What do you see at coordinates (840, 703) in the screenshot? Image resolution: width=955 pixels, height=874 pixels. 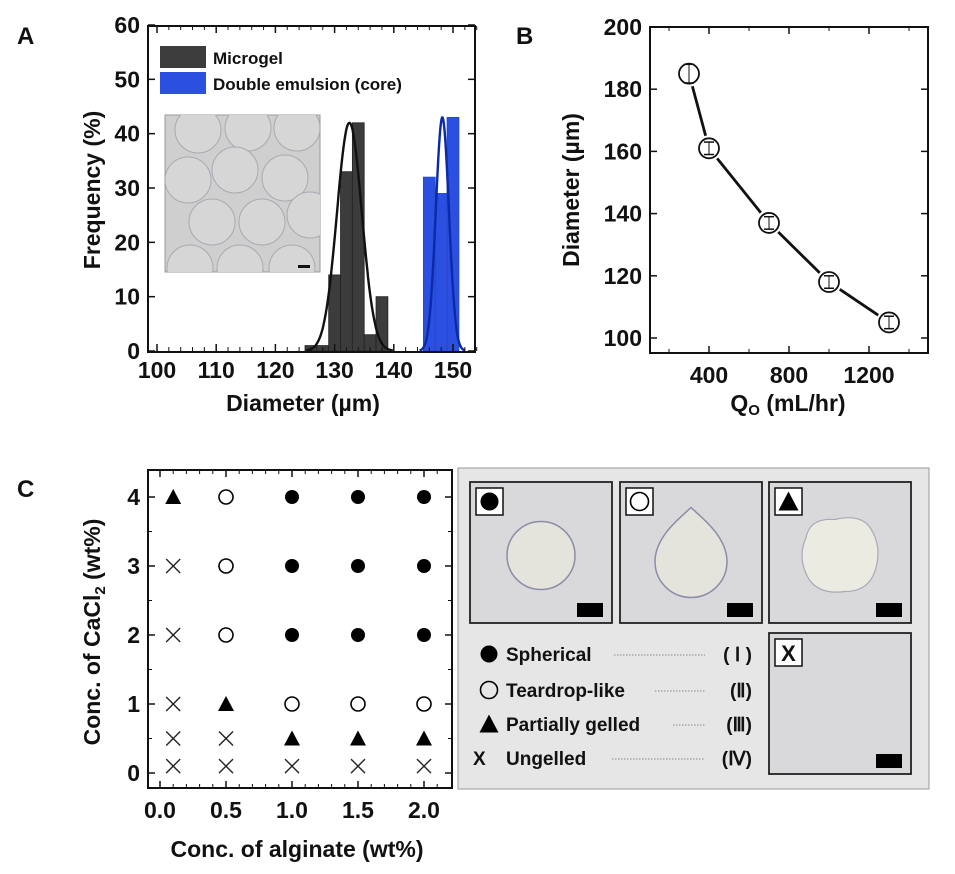 I see `micrograph-none: X` at bounding box center [840, 703].